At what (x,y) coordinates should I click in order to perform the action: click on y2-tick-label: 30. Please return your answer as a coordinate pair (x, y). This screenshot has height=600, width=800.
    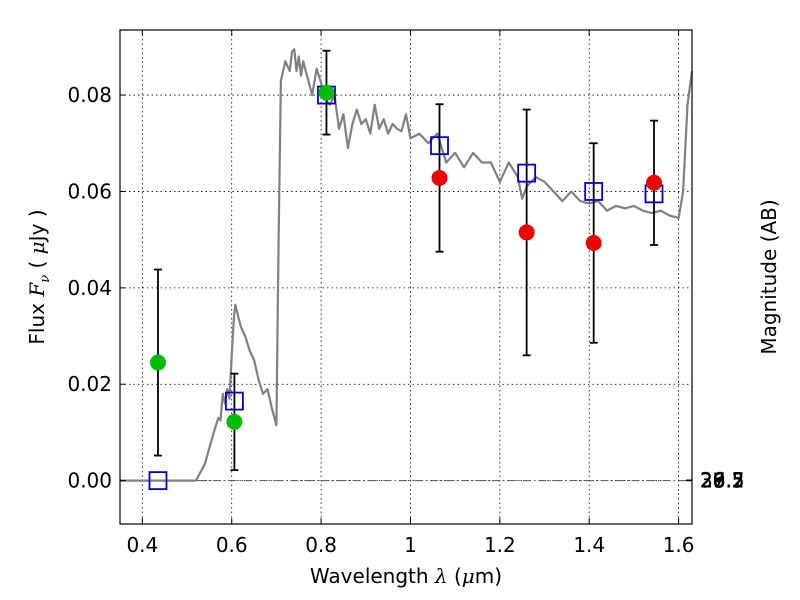
    Looking at the image, I should click on (712, 481).